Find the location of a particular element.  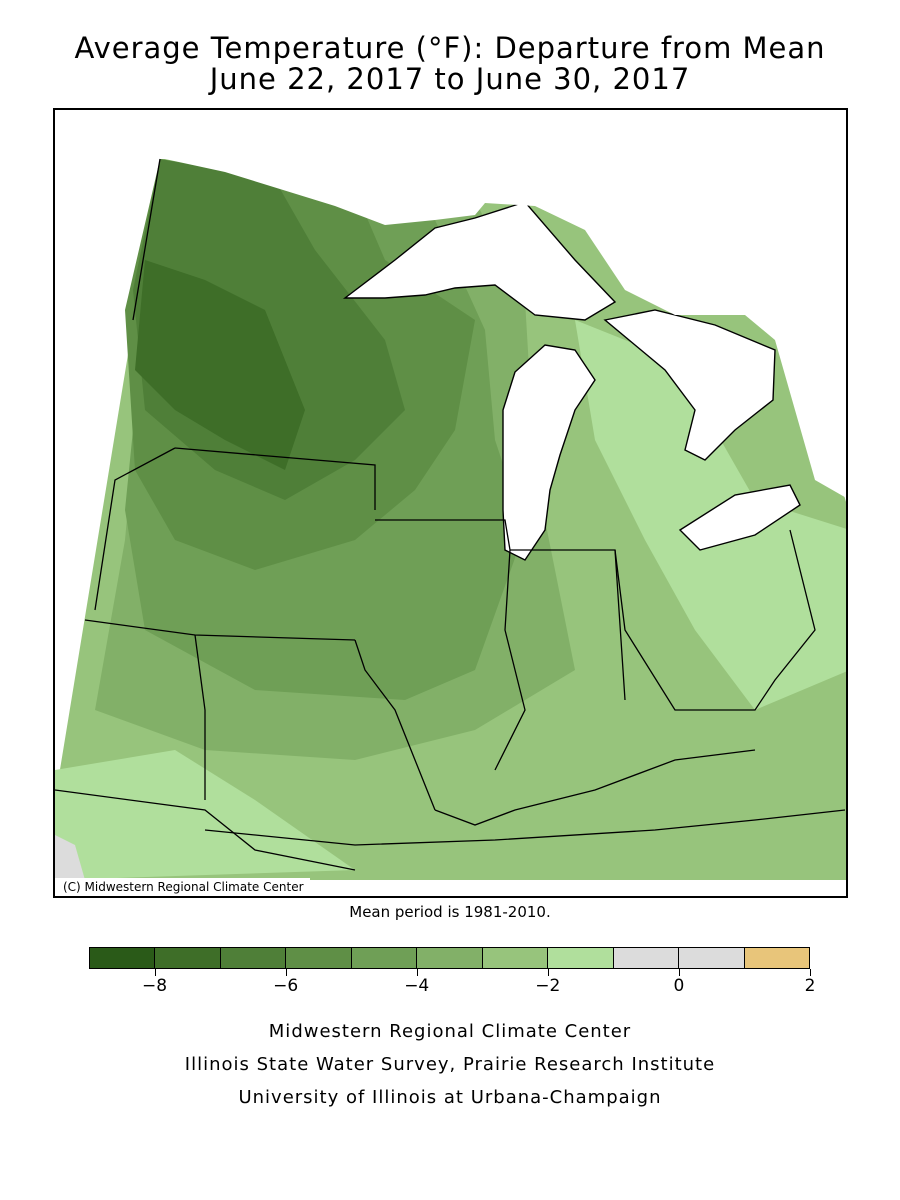

legend-tick-label: 0 is located at coordinates (679, 986).